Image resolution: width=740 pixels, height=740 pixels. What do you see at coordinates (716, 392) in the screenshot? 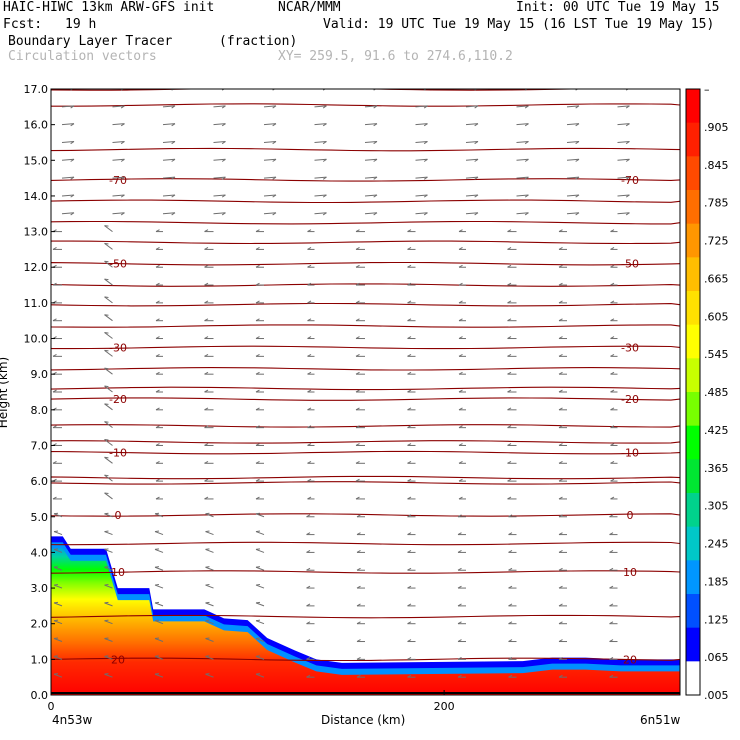
I see `colorbar-label: .485` at bounding box center [716, 392].